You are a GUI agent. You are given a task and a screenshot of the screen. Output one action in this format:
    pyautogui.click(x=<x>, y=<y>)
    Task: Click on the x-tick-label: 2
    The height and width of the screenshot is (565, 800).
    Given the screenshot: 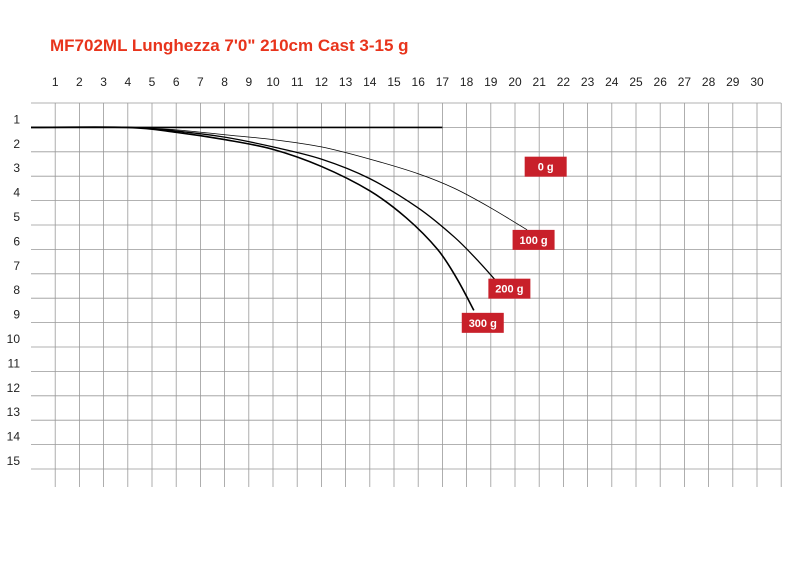 What is the action you would take?
    pyautogui.click(x=79, y=82)
    